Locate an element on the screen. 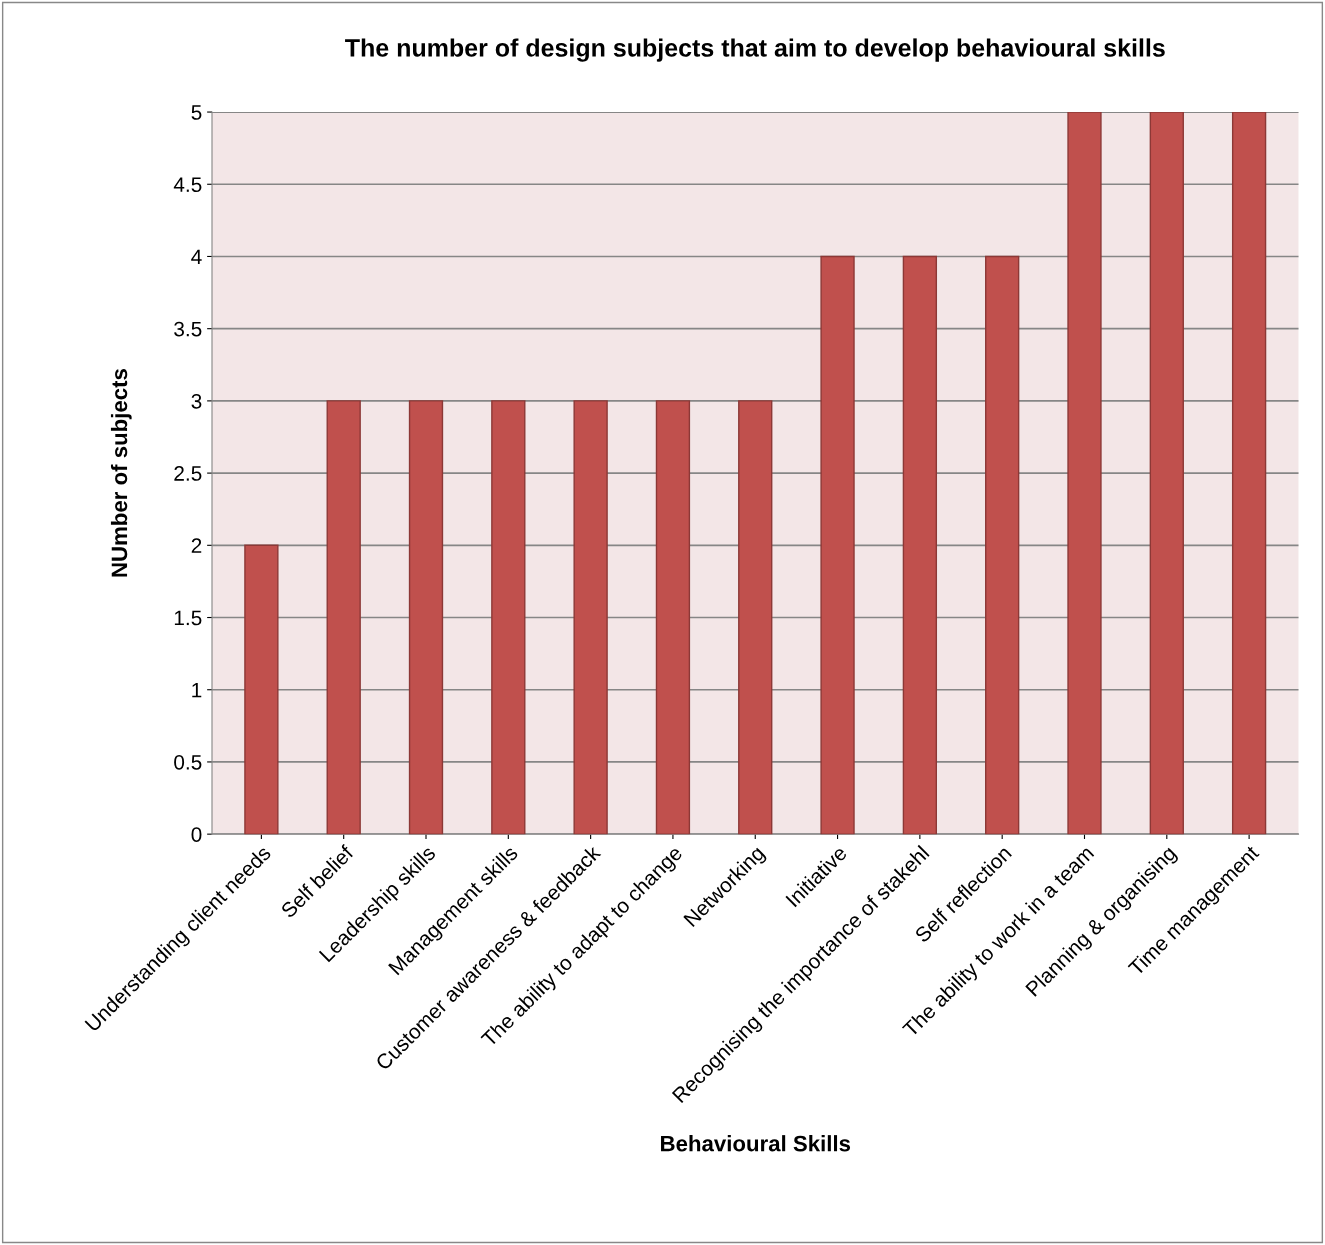 Image resolution: width=1325 pixels, height=1245 pixels. x-axis-title: Behavioural Skills is located at coordinates (756, 1143).